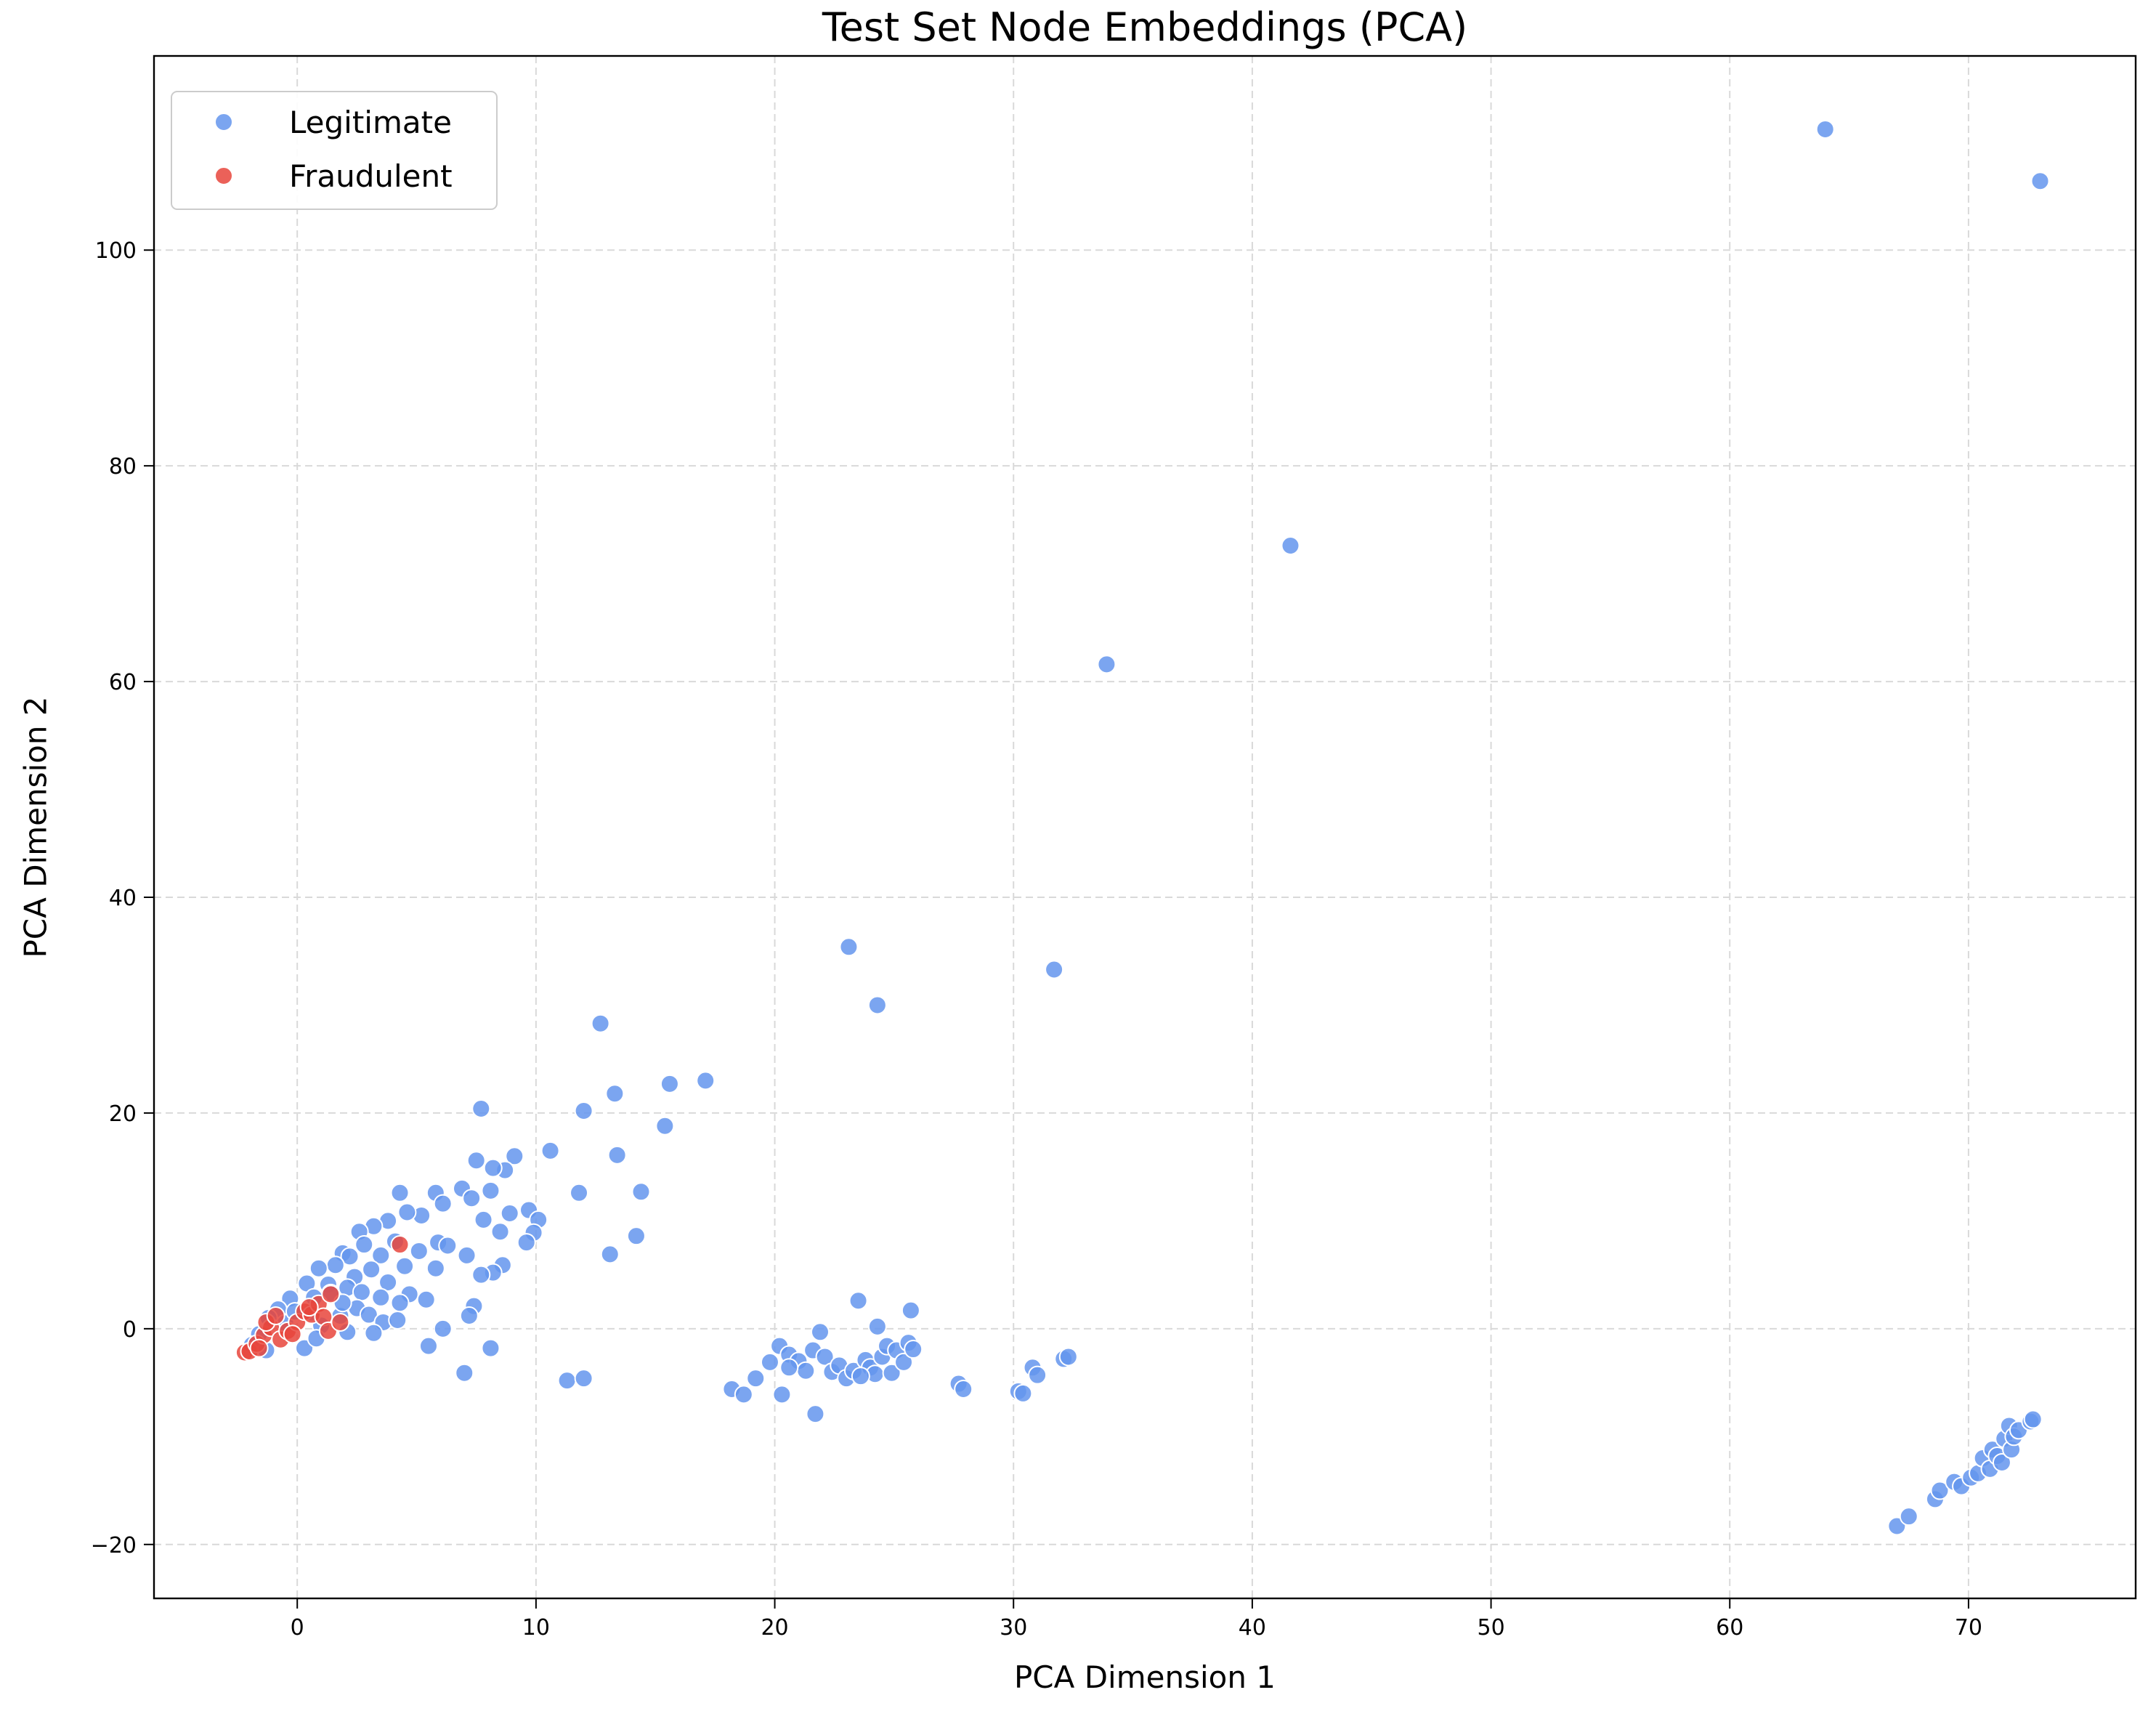 Image resolution: width=2156 pixels, height=1719 pixels. I want to click on x-tick-label: 20, so click(774, 1628).